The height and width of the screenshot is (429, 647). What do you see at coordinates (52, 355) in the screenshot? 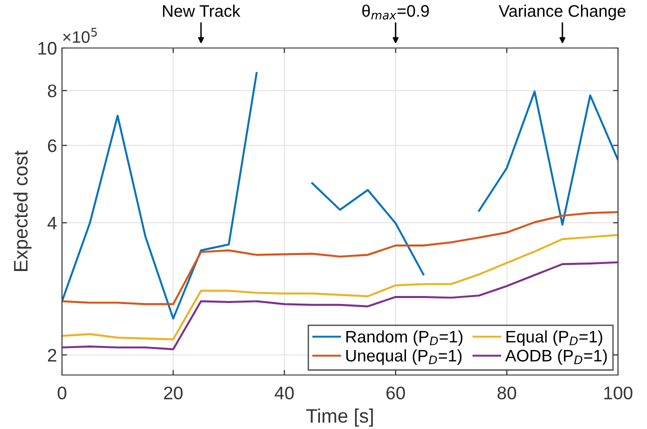
I see `y-tick-label: 2` at bounding box center [52, 355].